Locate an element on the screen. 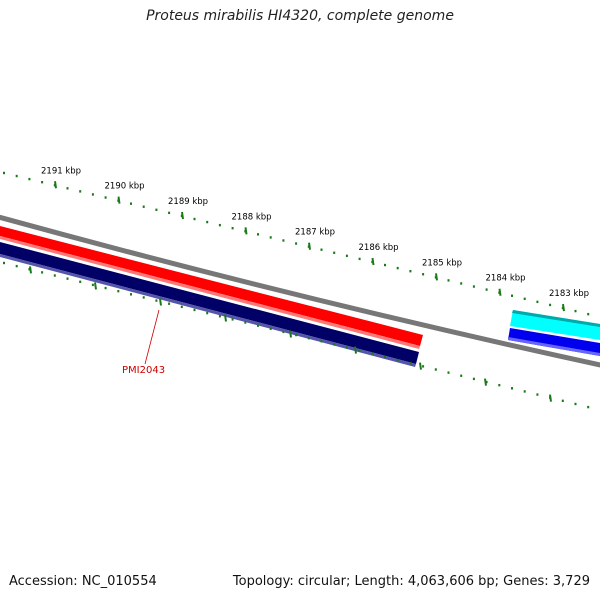 The height and width of the screenshot is (600, 600). ruler-tick-label: 2185 kbp is located at coordinates (442, 263).